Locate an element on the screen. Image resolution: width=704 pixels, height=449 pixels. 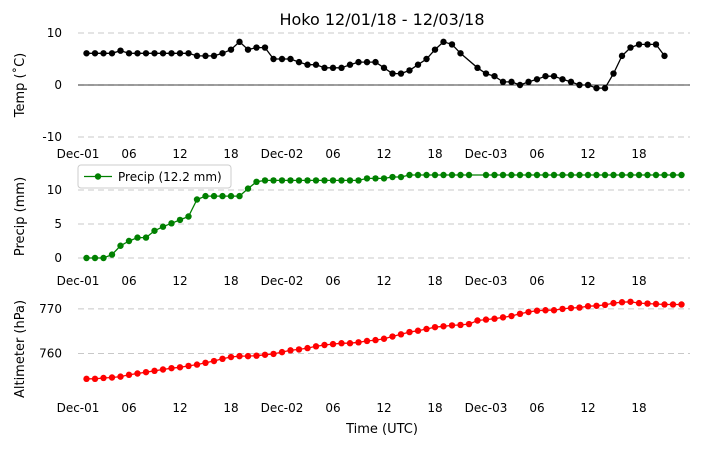
x-axis-label: Time (UTC) is located at coordinates (381, 429).